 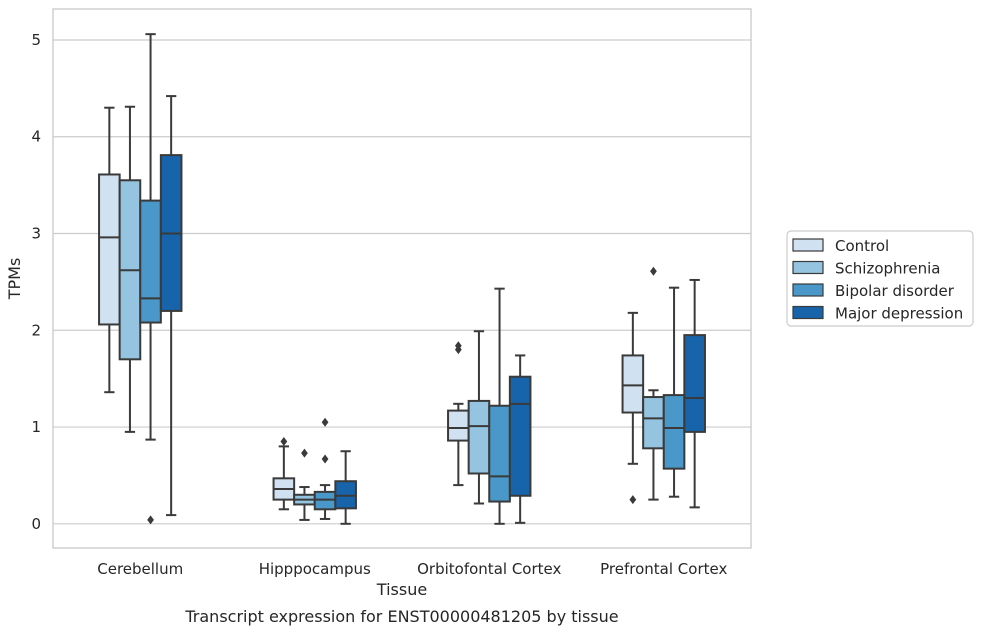 What do you see at coordinates (36, 282) in the screenshot?
I see `y-axis-ticks: 0 1 2 3 4 5` at bounding box center [36, 282].